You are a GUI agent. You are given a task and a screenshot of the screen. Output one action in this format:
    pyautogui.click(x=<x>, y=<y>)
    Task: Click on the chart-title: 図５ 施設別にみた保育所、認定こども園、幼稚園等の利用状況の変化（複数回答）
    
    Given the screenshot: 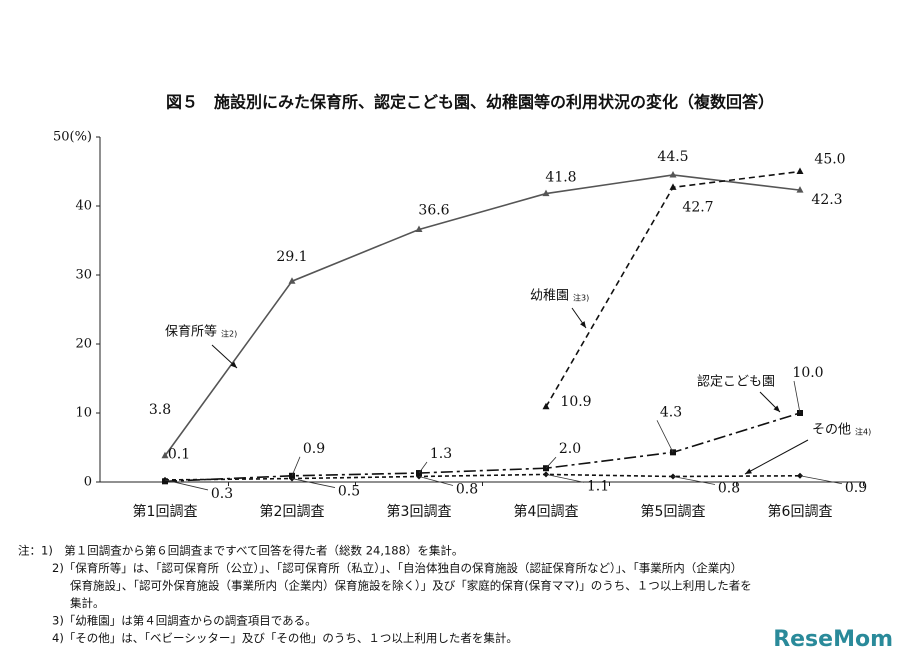 What is the action you would take?
    pyautogui.click(x=470, y=102)
    